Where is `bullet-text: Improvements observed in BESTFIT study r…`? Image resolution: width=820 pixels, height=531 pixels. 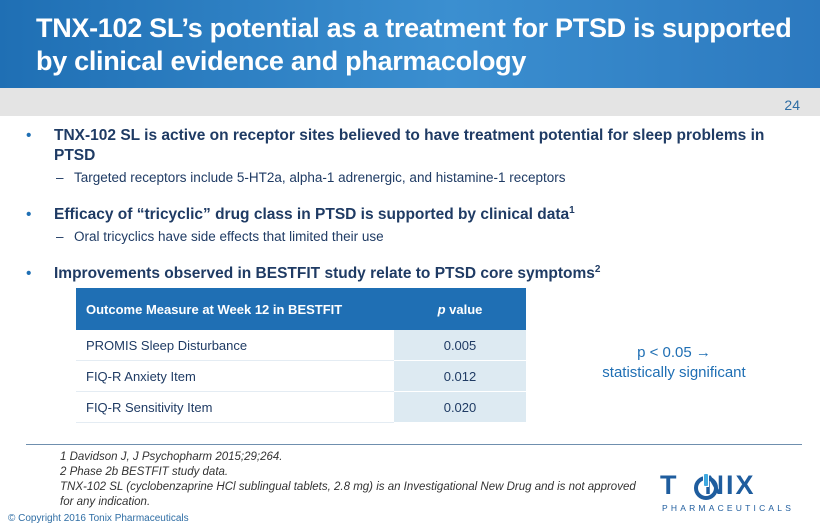
bullet-text: Improvements observed in BESTFIT study r… is located at coordinates (324, 273).